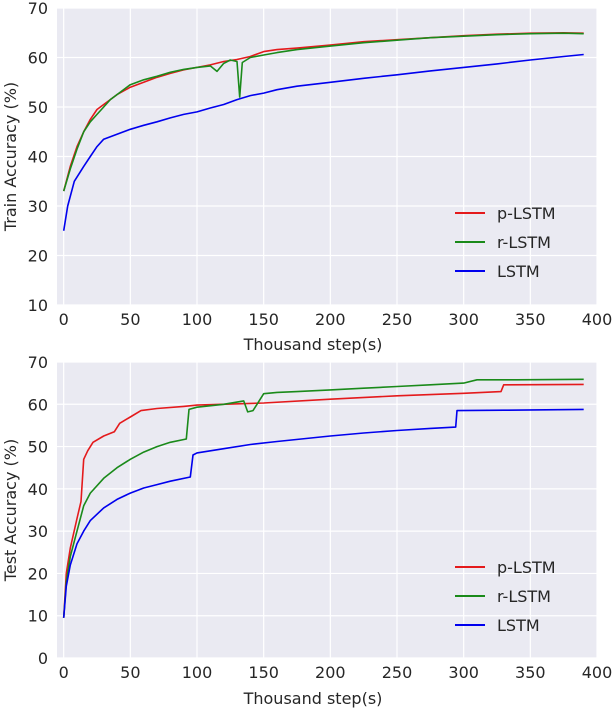 The width and height of the screenshot is (614, 708). I want to click on y-axis-label: Train Accuracy (%), so click(10, 157).